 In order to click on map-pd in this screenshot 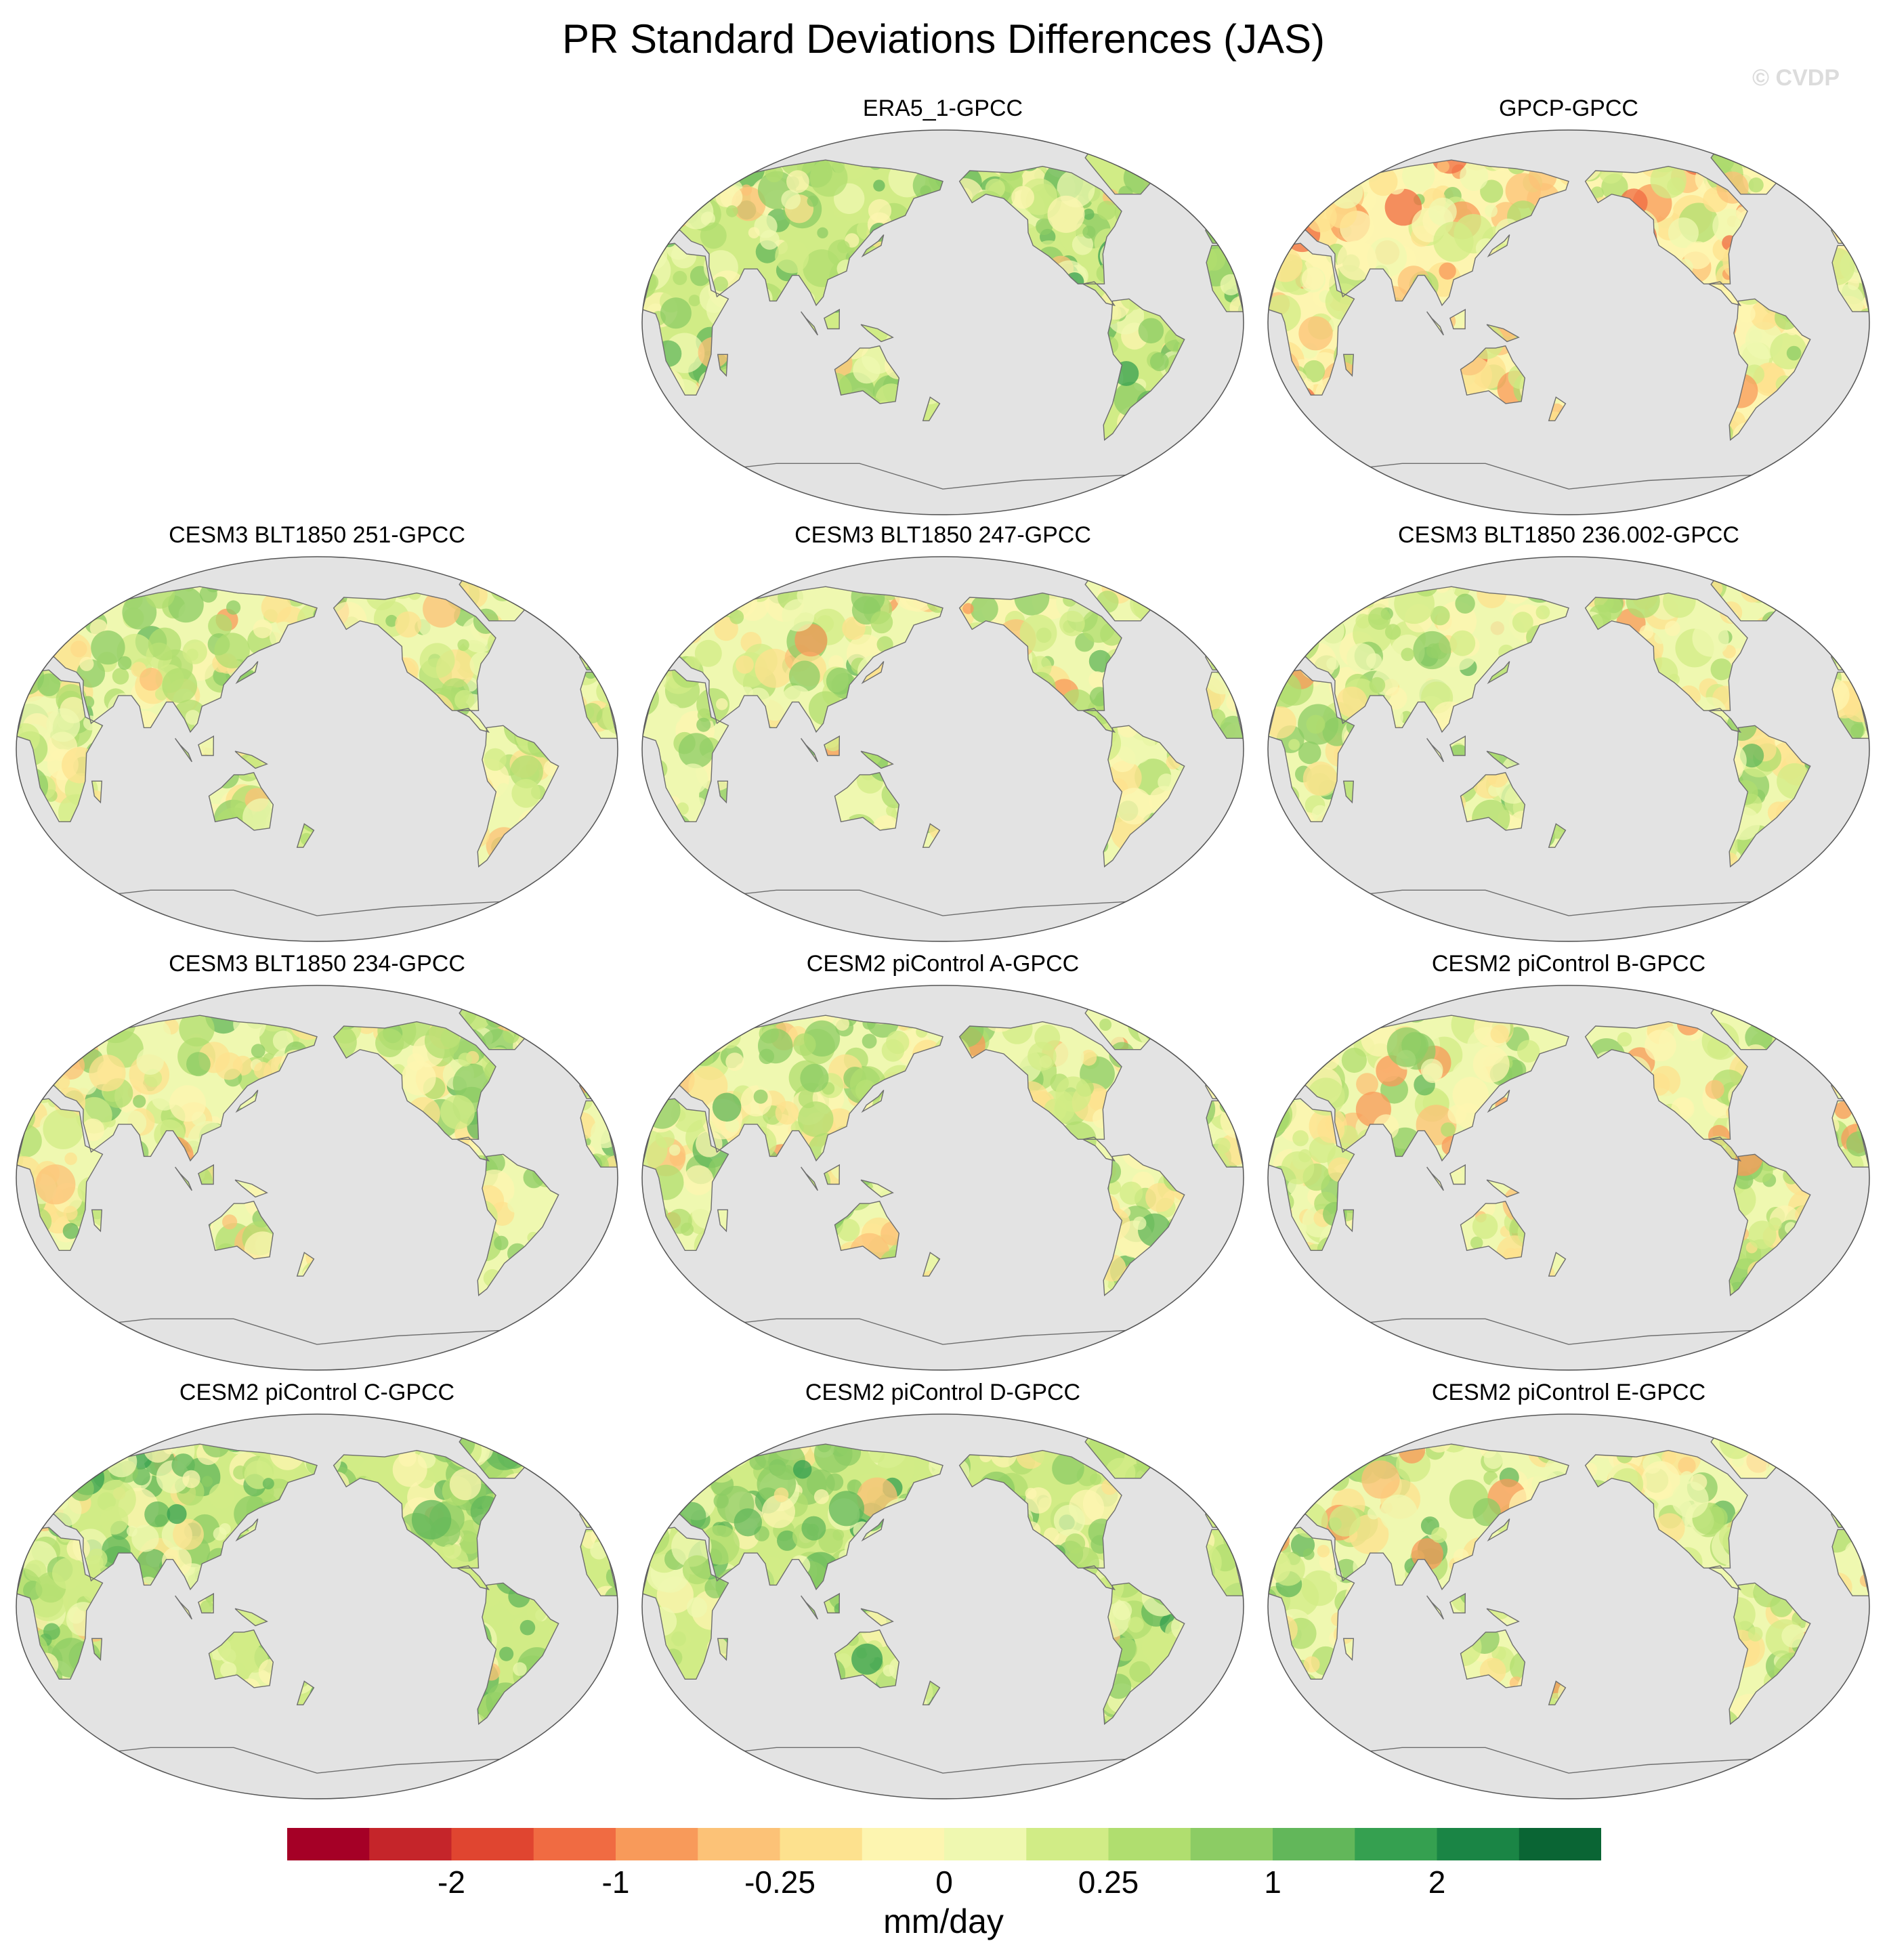, I will do `click(942, 1606)`.